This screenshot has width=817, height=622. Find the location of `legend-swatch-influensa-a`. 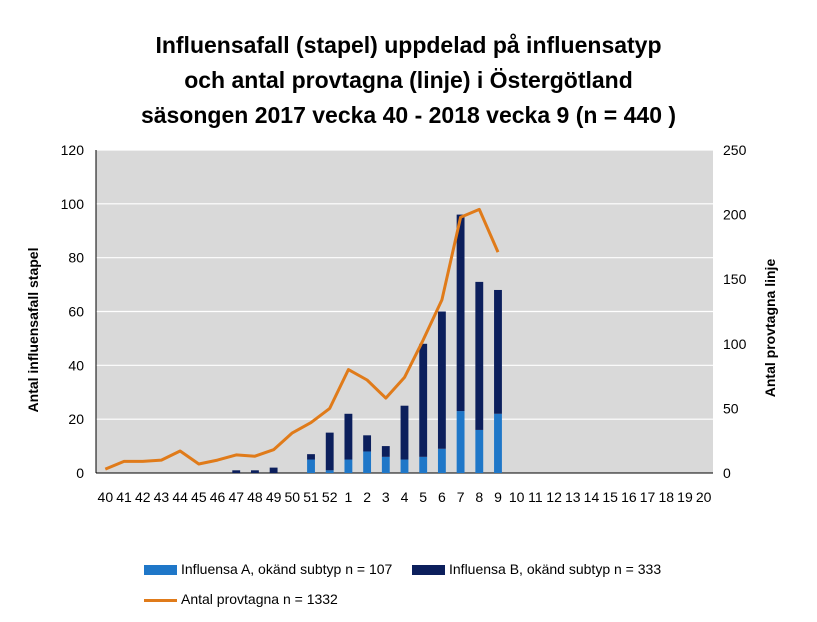

legend-swatch-influensa-a is located at coordinates (160, 570).